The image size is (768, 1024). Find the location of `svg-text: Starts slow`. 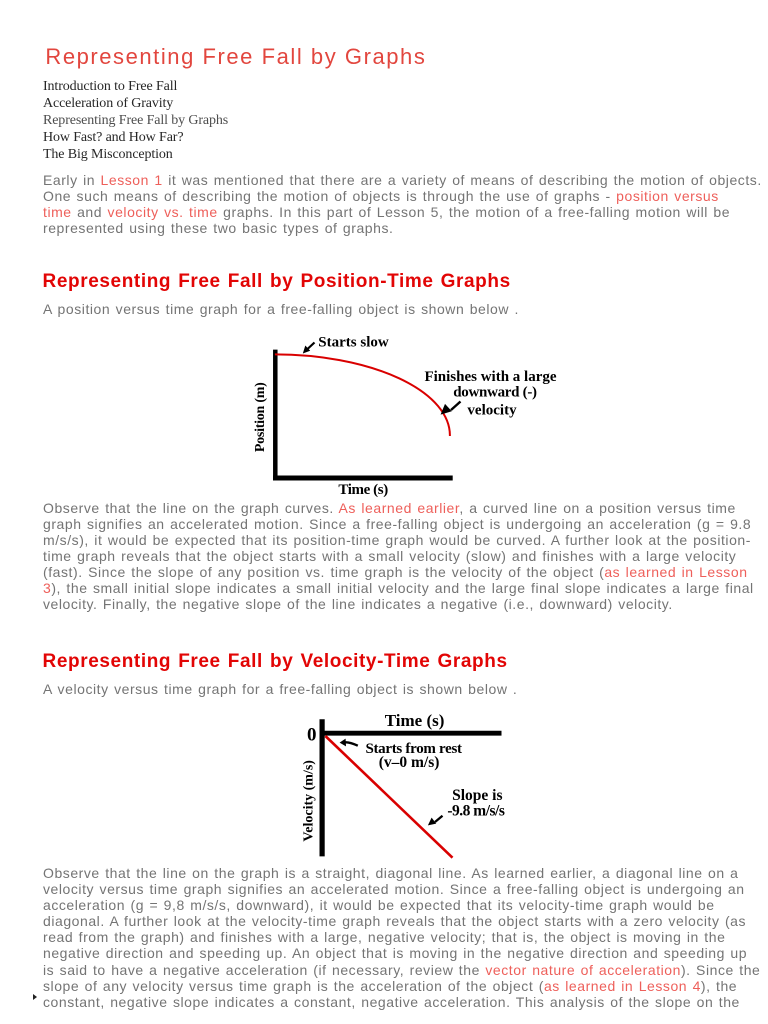

svg-text: Starts slow is located at coordinates (353, 343).